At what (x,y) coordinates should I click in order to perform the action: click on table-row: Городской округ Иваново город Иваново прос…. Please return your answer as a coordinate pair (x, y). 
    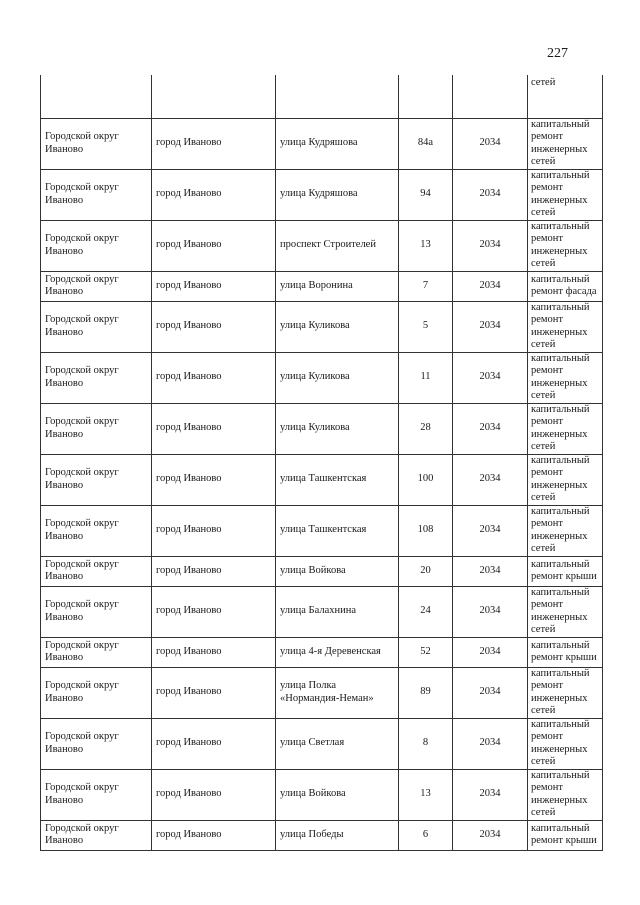
    Looking at the image, I should click on (321, 245).